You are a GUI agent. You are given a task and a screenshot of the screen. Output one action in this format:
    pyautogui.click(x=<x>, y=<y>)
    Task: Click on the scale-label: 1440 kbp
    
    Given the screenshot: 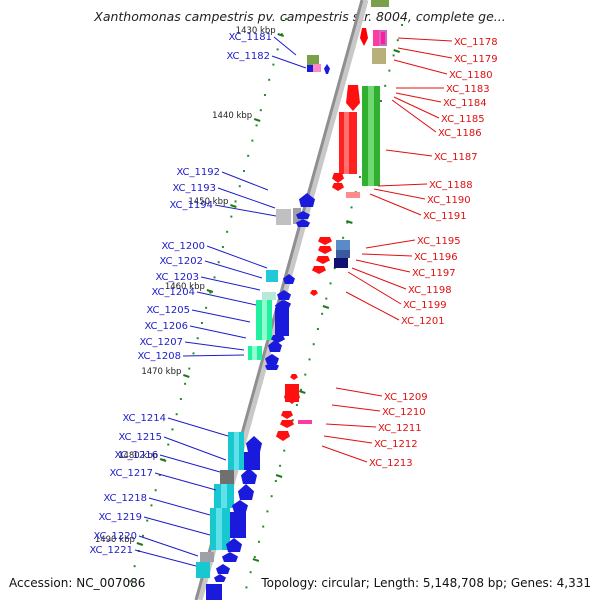 What is the action you would take?
    pyautogui.click(x=232, y=116)
    